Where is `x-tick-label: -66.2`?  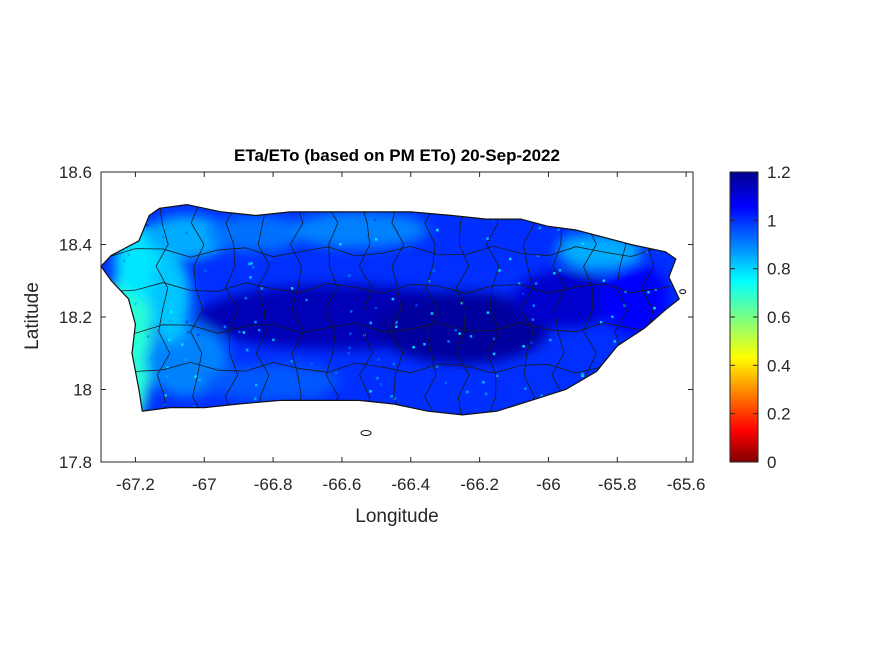 x-tick-label: -66.2 is located at coordinates (479, 484).